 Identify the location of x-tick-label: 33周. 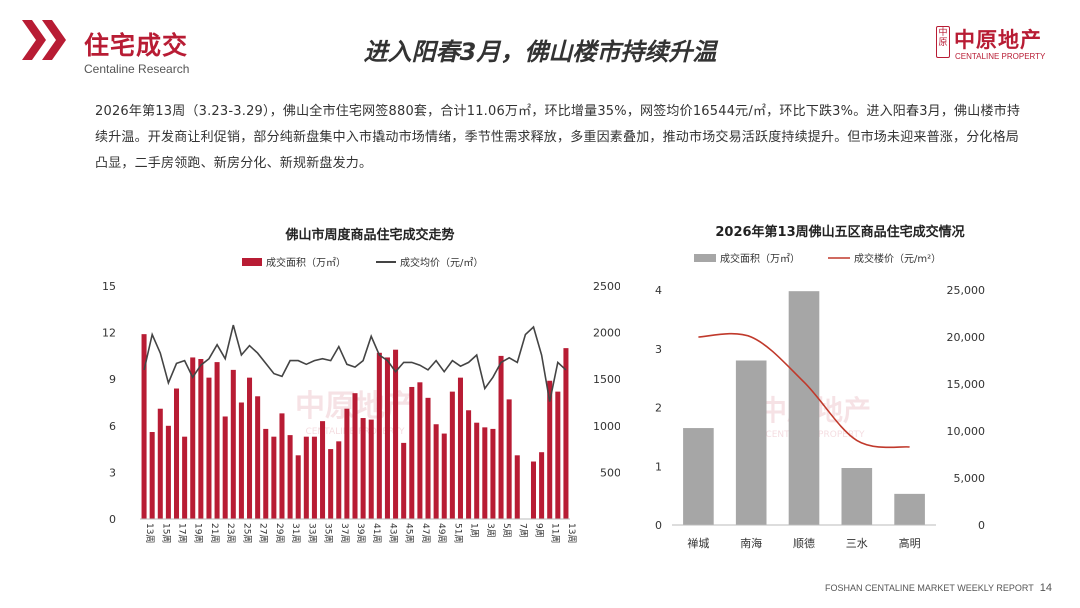
(311, 533).